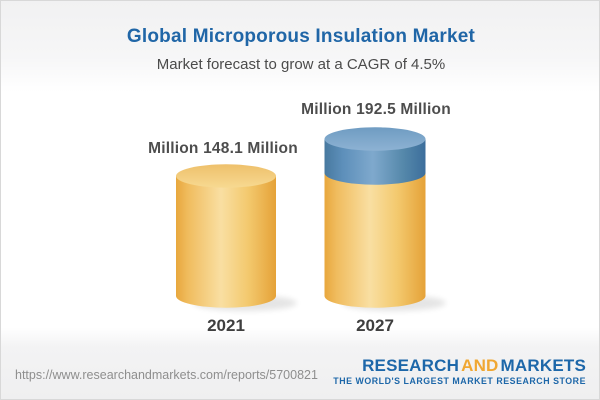 Image resolution: width=600 pixels, height=400 pixels. What do you see at coordinates (543, 365) in the screenshot?
I see `logo-word-markets: MARKETS` at bounding box center [543, 365].